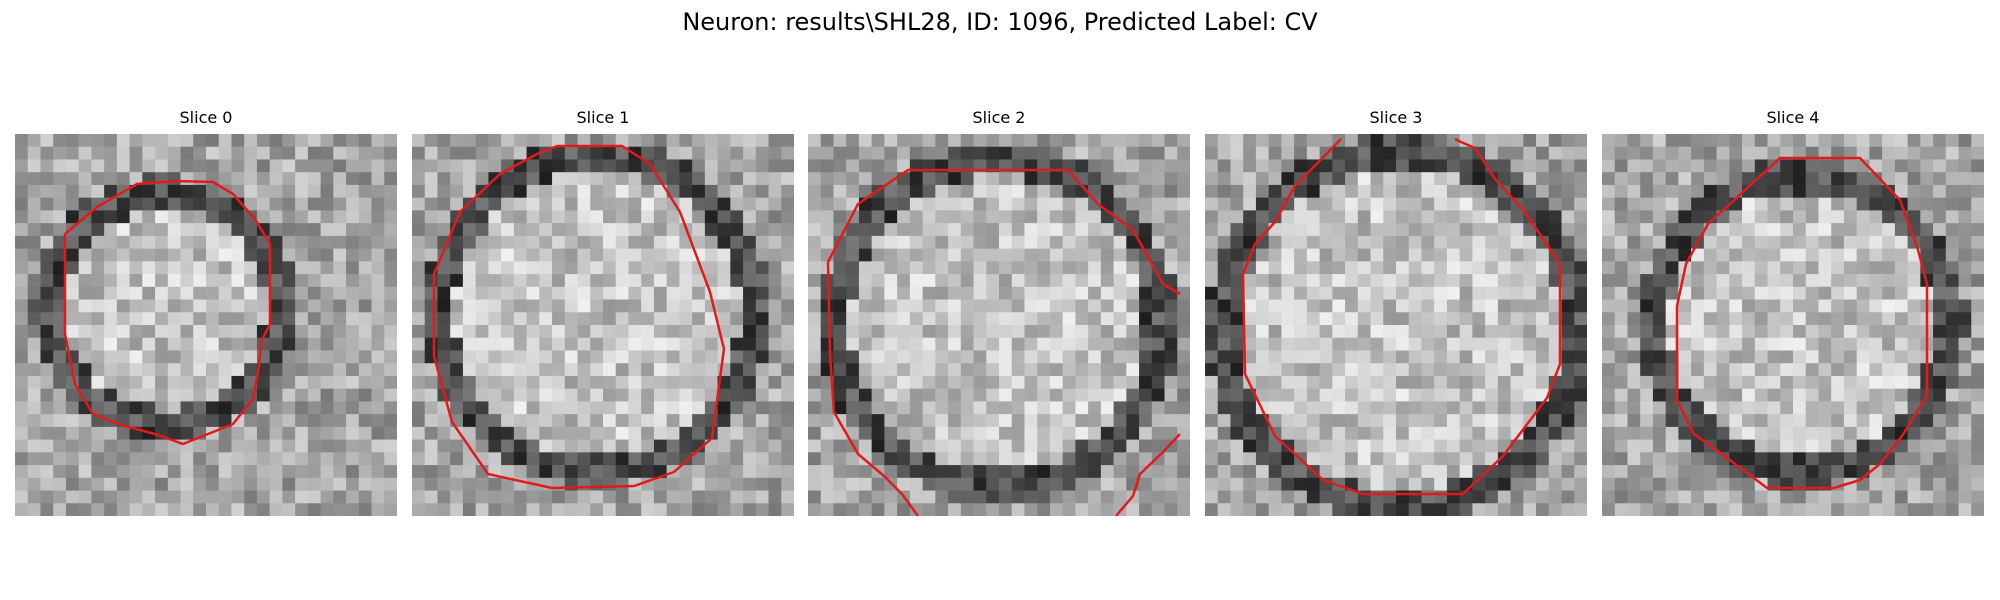 This screenshot has width=2000, height=600. I want to click on slice-title: Slice 4, so click(1793, 117).